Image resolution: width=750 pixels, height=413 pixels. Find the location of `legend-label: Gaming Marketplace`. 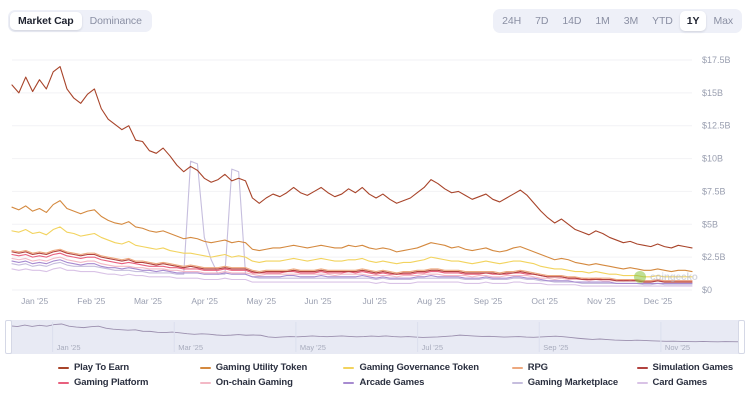

legend-label: Gaming Marketplace is located at coordinates (572, 382).